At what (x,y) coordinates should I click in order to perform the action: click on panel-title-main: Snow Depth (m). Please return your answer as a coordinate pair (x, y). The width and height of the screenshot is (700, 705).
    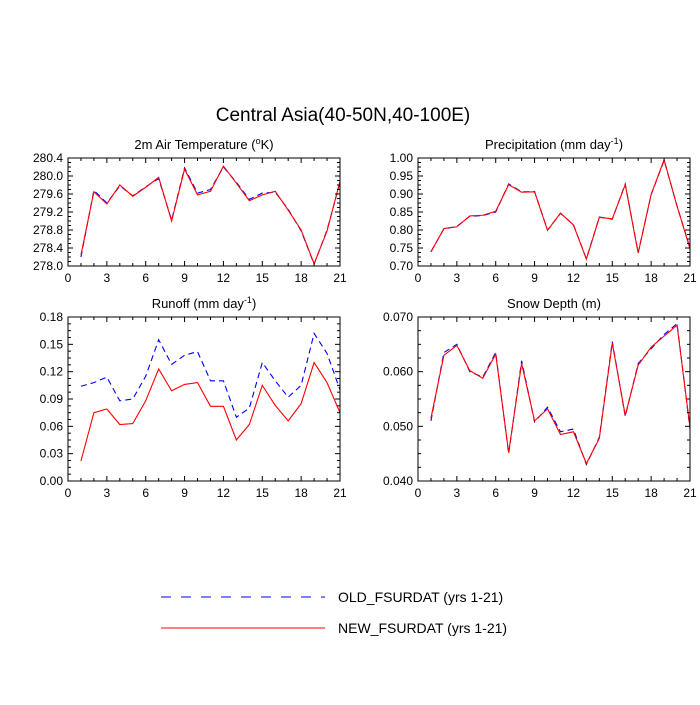
    Looking at the image, I should click on (554, 303).